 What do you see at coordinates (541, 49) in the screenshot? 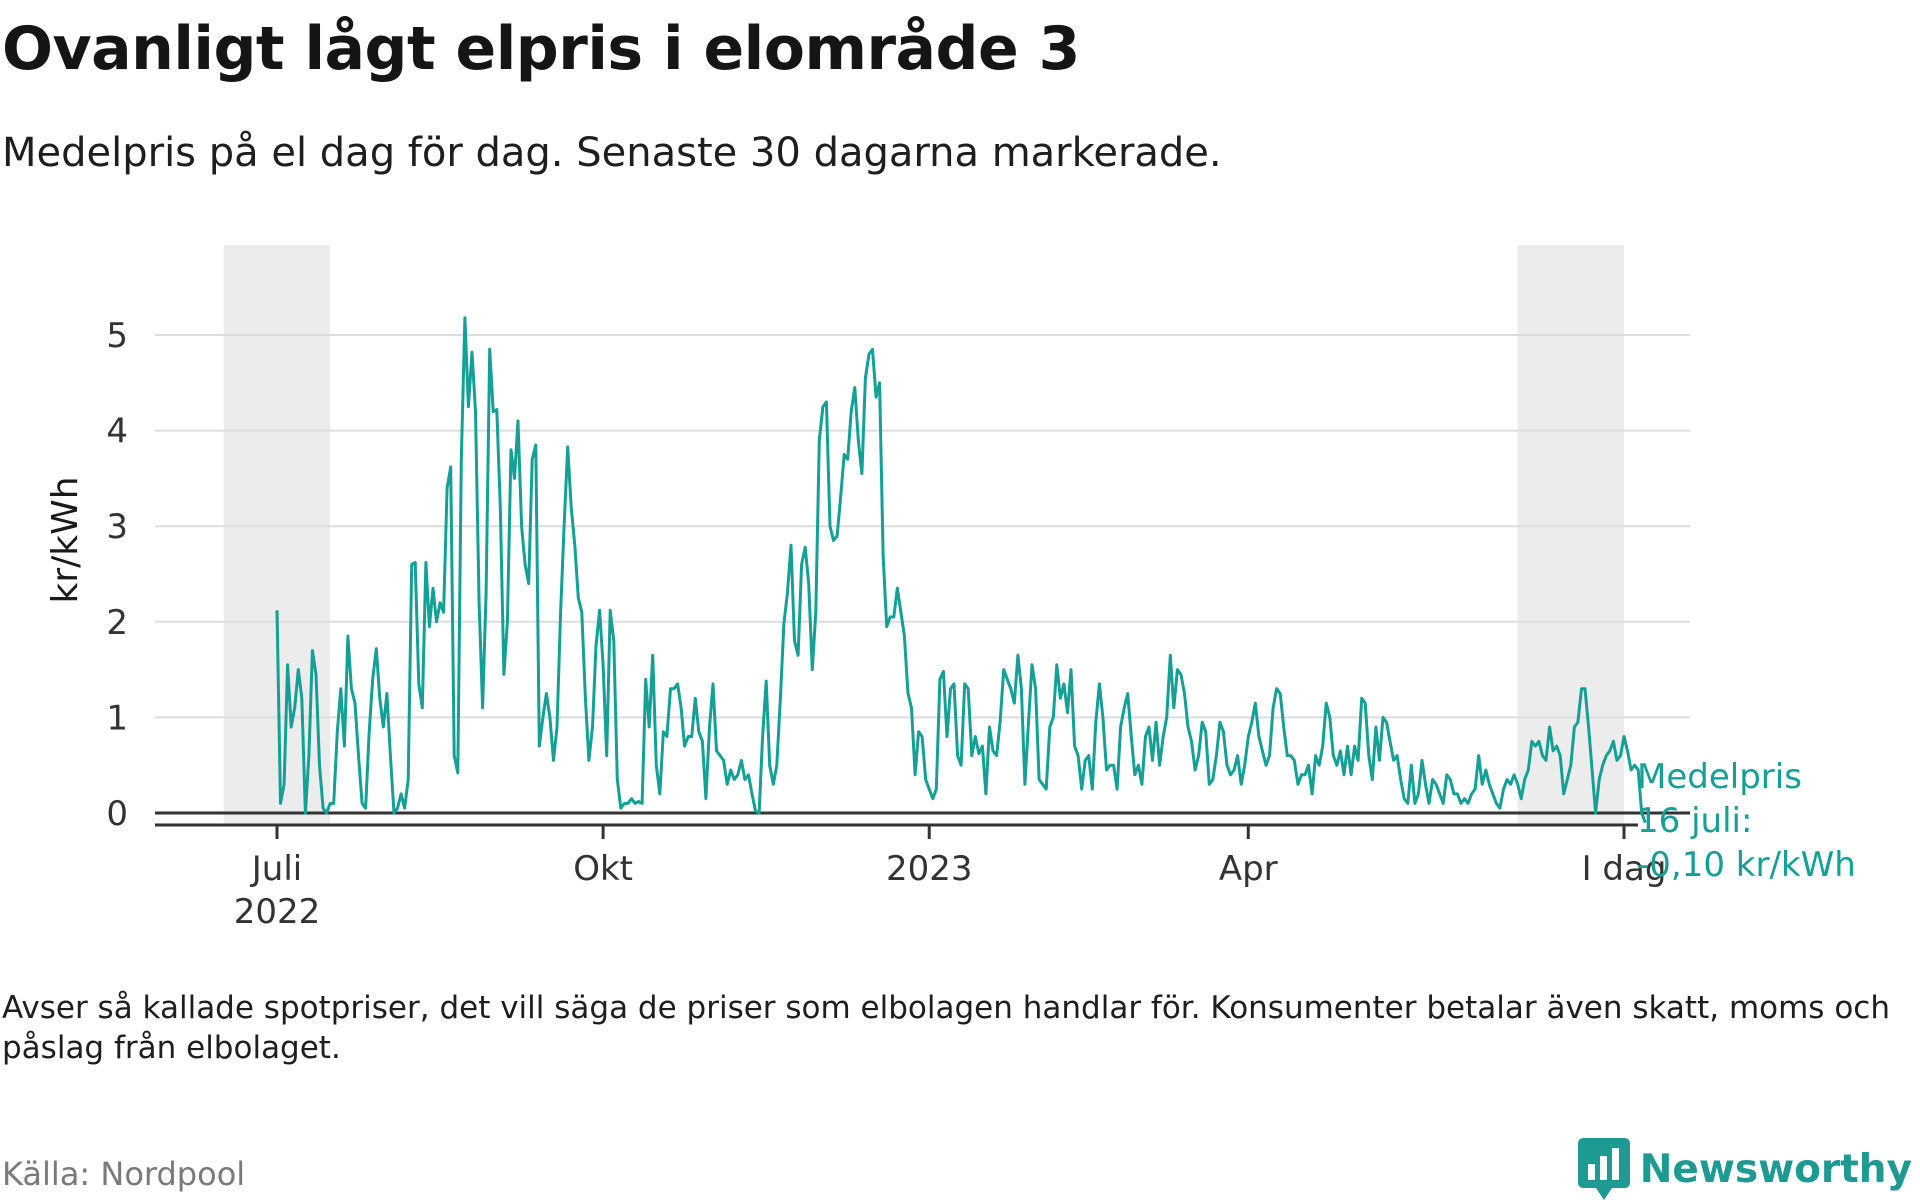
I see `chart-title: Ovanligt lågt elpris i elområde 3` at bounding box center [541, 49].